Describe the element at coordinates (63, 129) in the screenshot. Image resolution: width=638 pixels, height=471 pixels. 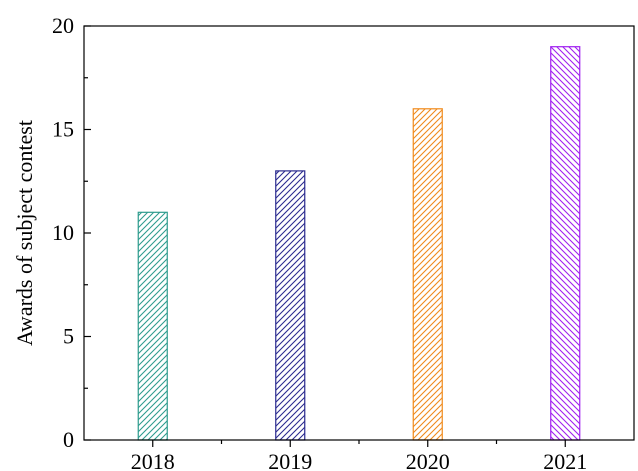
I see `y-tick-label: 15` at that location.